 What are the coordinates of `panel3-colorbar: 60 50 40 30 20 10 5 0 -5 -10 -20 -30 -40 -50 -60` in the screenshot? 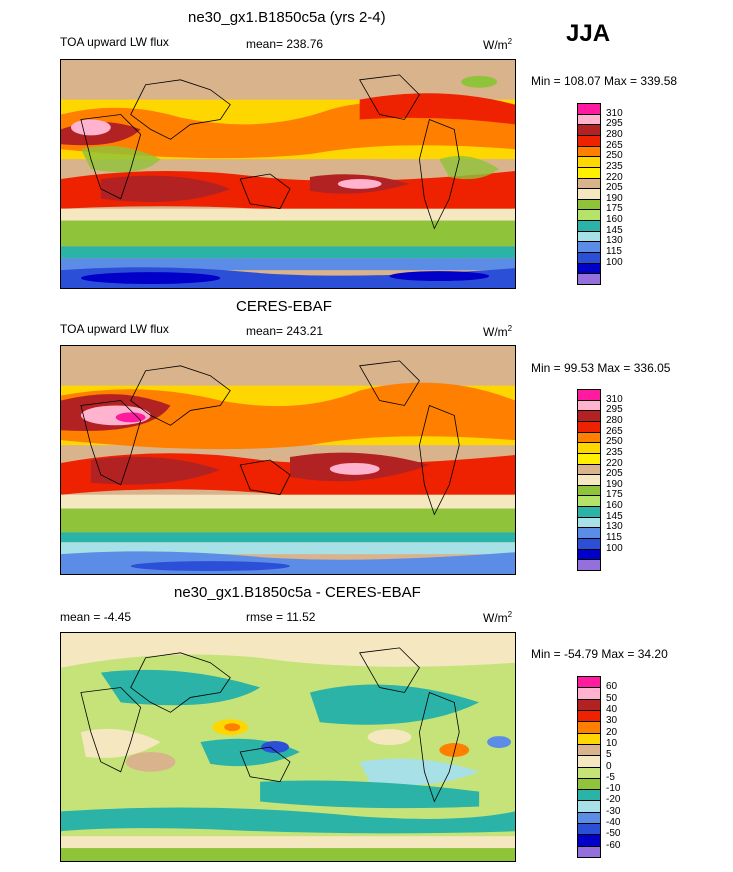 It's located at (598, 767).